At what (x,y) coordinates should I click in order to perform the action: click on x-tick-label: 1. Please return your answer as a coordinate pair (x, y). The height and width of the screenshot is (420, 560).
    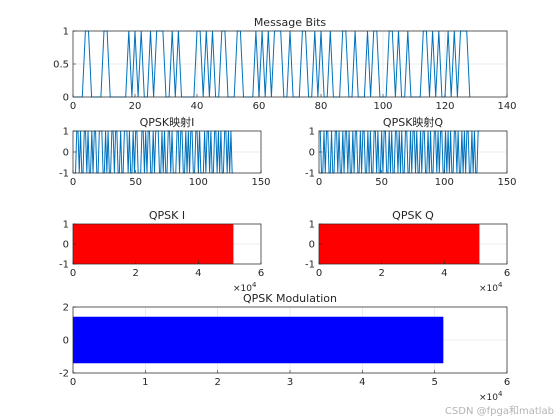
    Looking at the image, I should click on (145, 382).